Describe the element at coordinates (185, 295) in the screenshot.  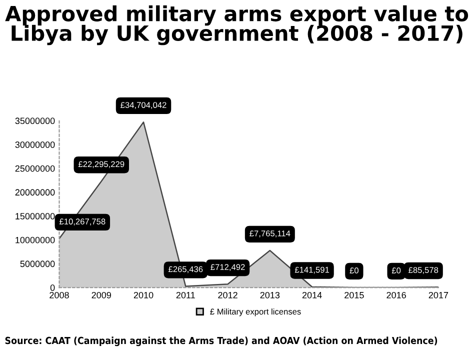
I see `x-tick-label: 2011` at that location.